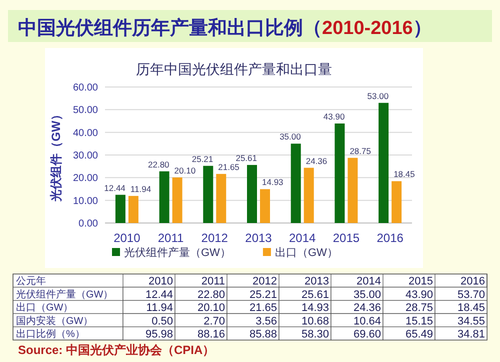 The height and width of the screenshot is (362, 500). I want to click on y-tick-label: 0.00, so click(88, 224).